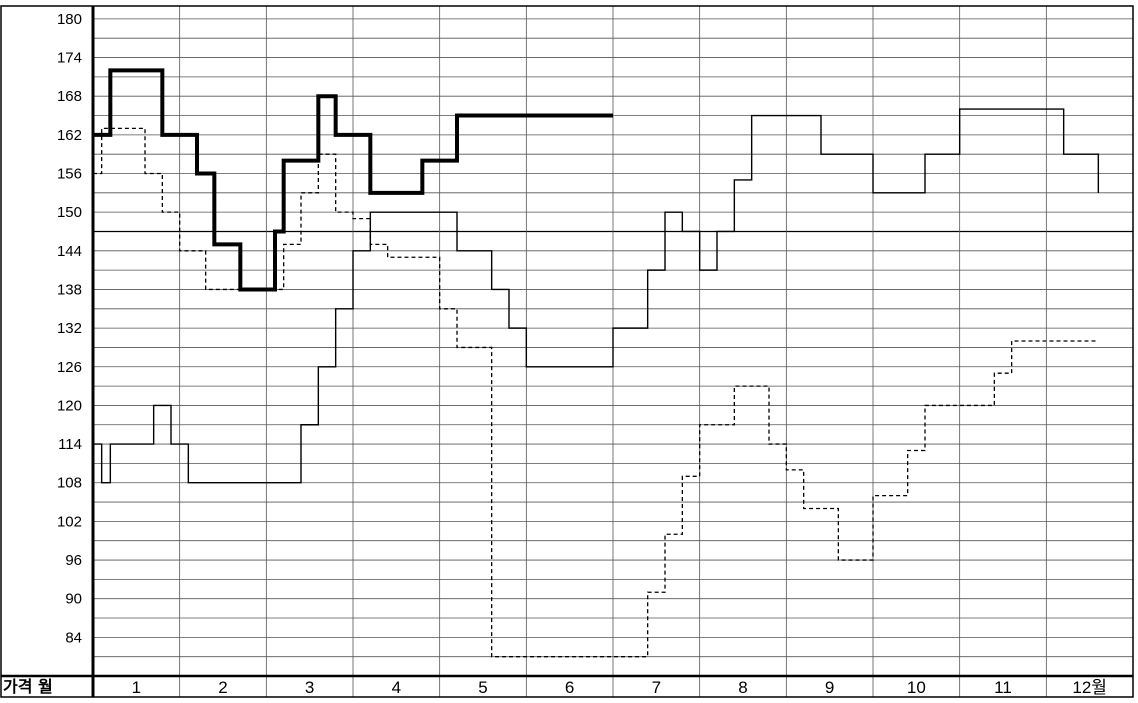 This screenshot has width=1138, height=703. Describe the element at coordinates (136, 687) in the screenshot. I see `x-tick-label: 1` at that location.